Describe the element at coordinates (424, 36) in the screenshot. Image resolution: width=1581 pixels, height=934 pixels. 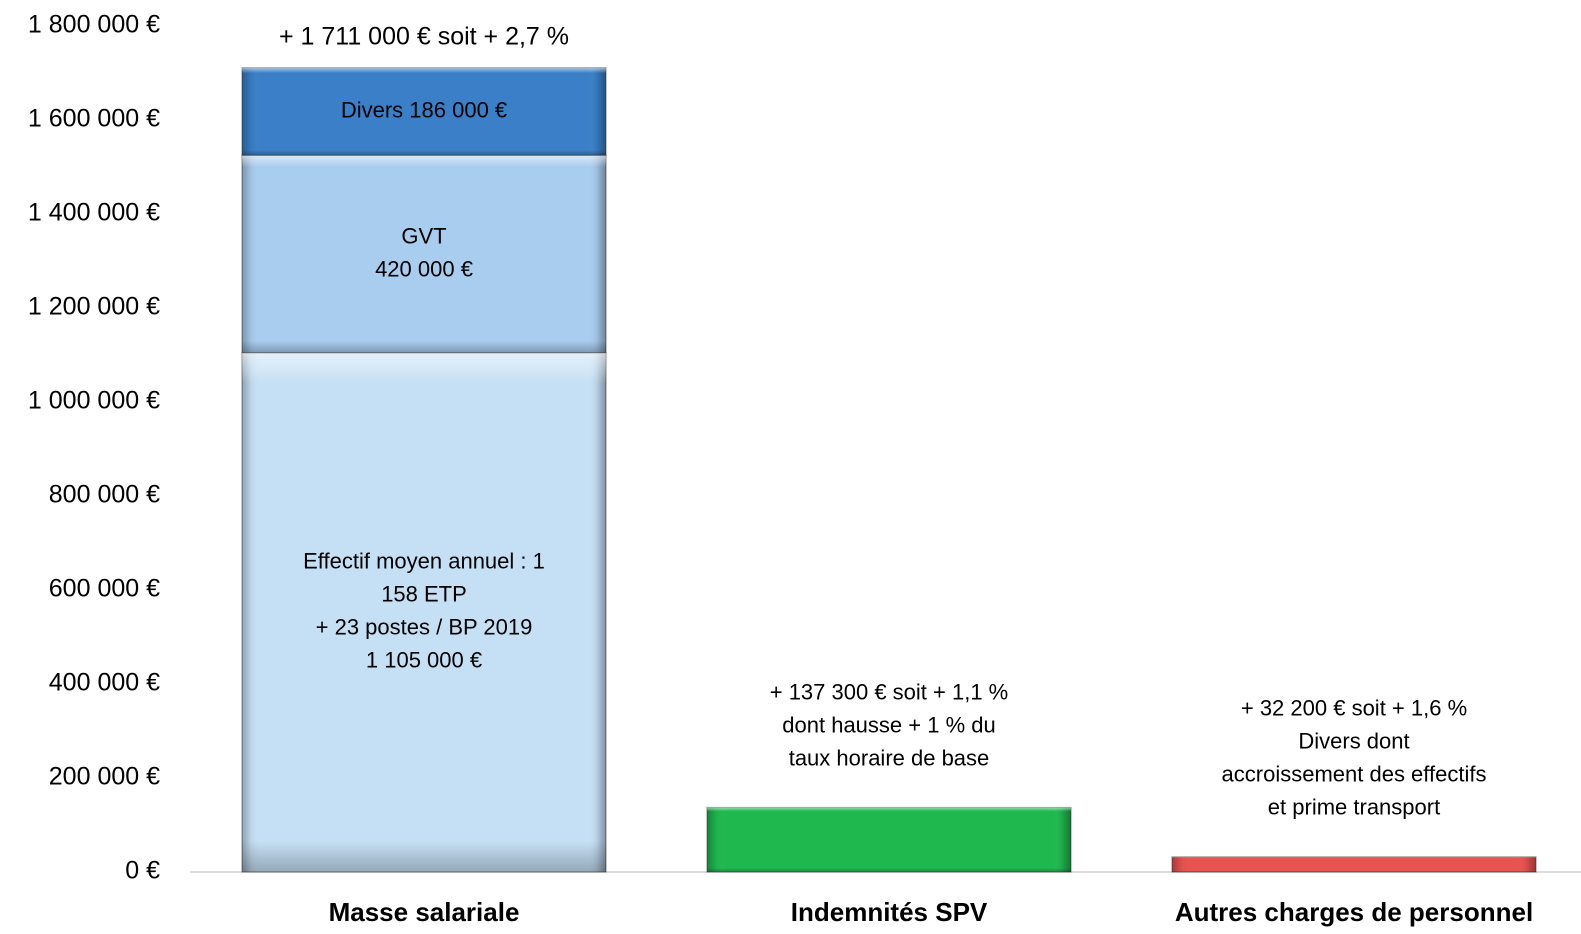
I see `bar-annotation: + 1 711 000 € soit + 2,7 %` at that location.